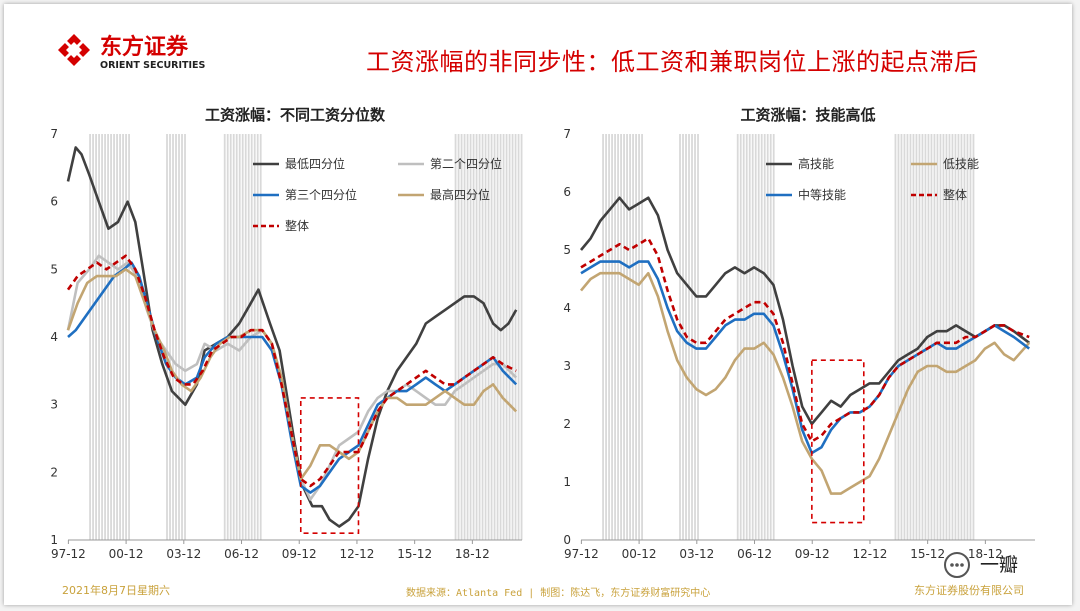 This screenshot has width=1080, height=611. What do you see at coordinates (116, 590) in the screenshot?
I see `footer-date: 2021年8月7日星期六` at bounding box center [116, 590].